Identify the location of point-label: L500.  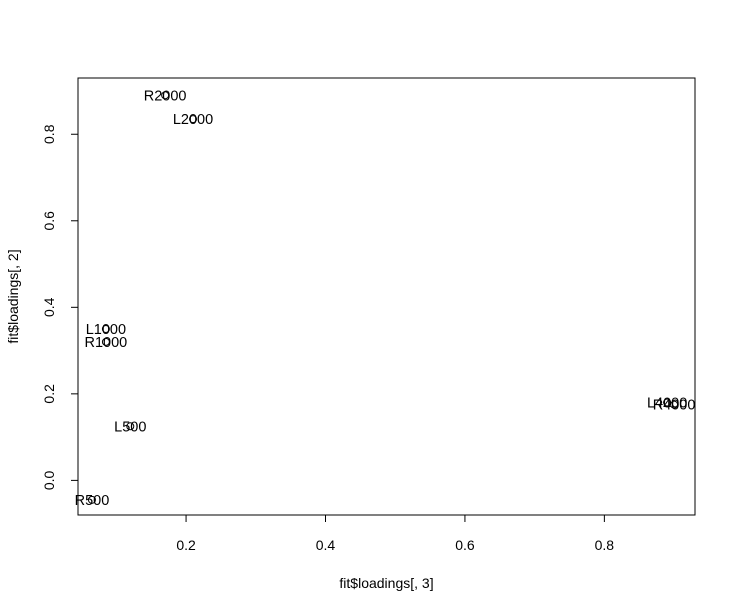
(130, 427).